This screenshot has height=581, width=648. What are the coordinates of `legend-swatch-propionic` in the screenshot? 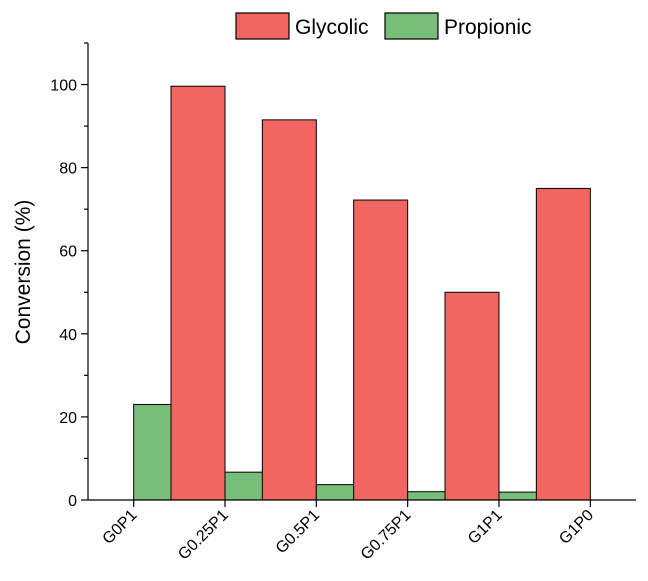 It's located at (411, 26).